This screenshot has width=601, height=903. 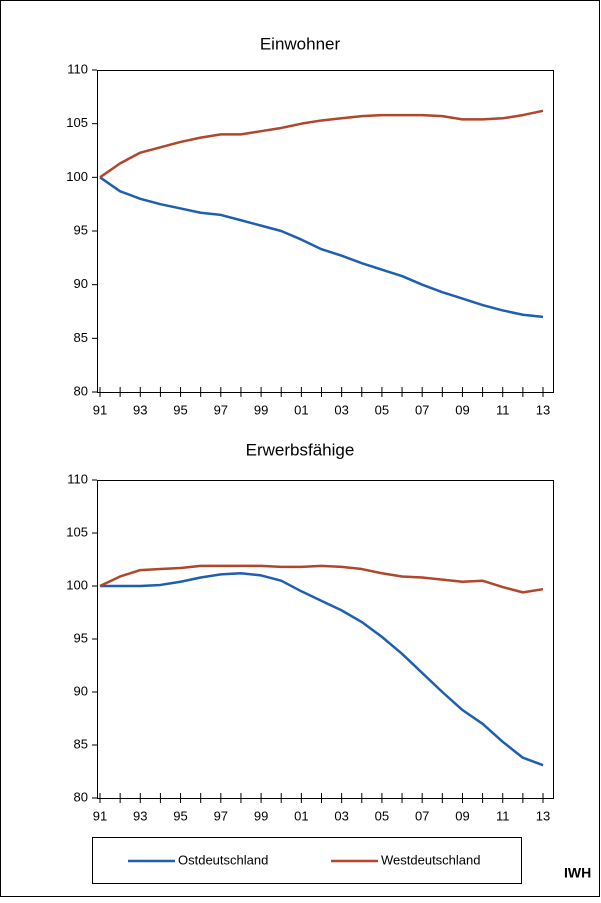 What do you see at coordinates (300, 449) in the screenshot?
I see `chart-title: Erwerbsfähige` at bounding box center [300, 449].